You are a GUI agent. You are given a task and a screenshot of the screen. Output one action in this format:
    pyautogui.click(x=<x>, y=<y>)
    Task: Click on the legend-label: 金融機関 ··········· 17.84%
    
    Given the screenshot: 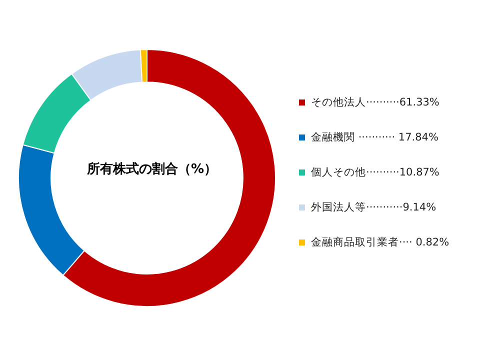 What is the action you would take?
    pyautogui.click(x=374, y=138)
    